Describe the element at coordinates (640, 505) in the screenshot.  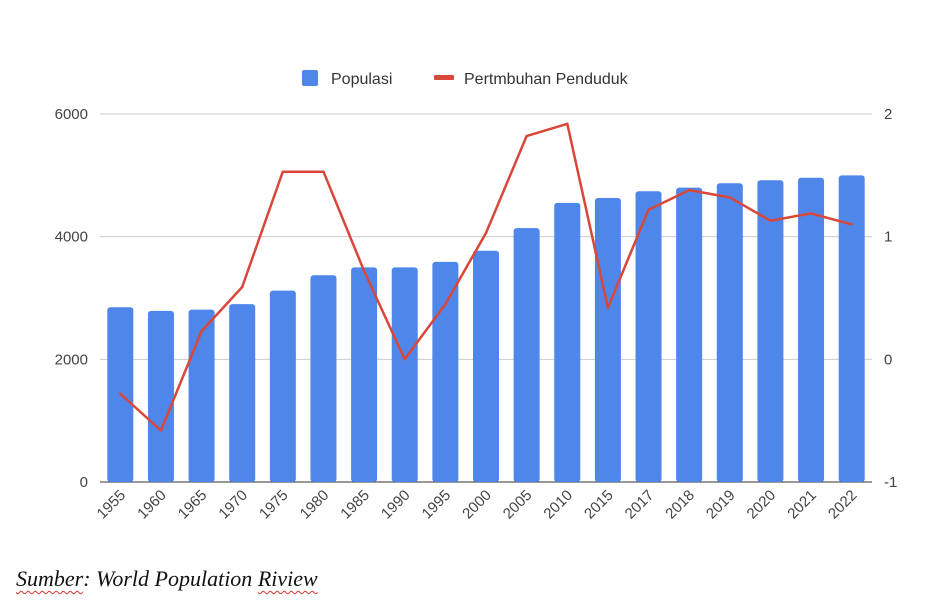
I see `x-tick-label: 2017` at that location.